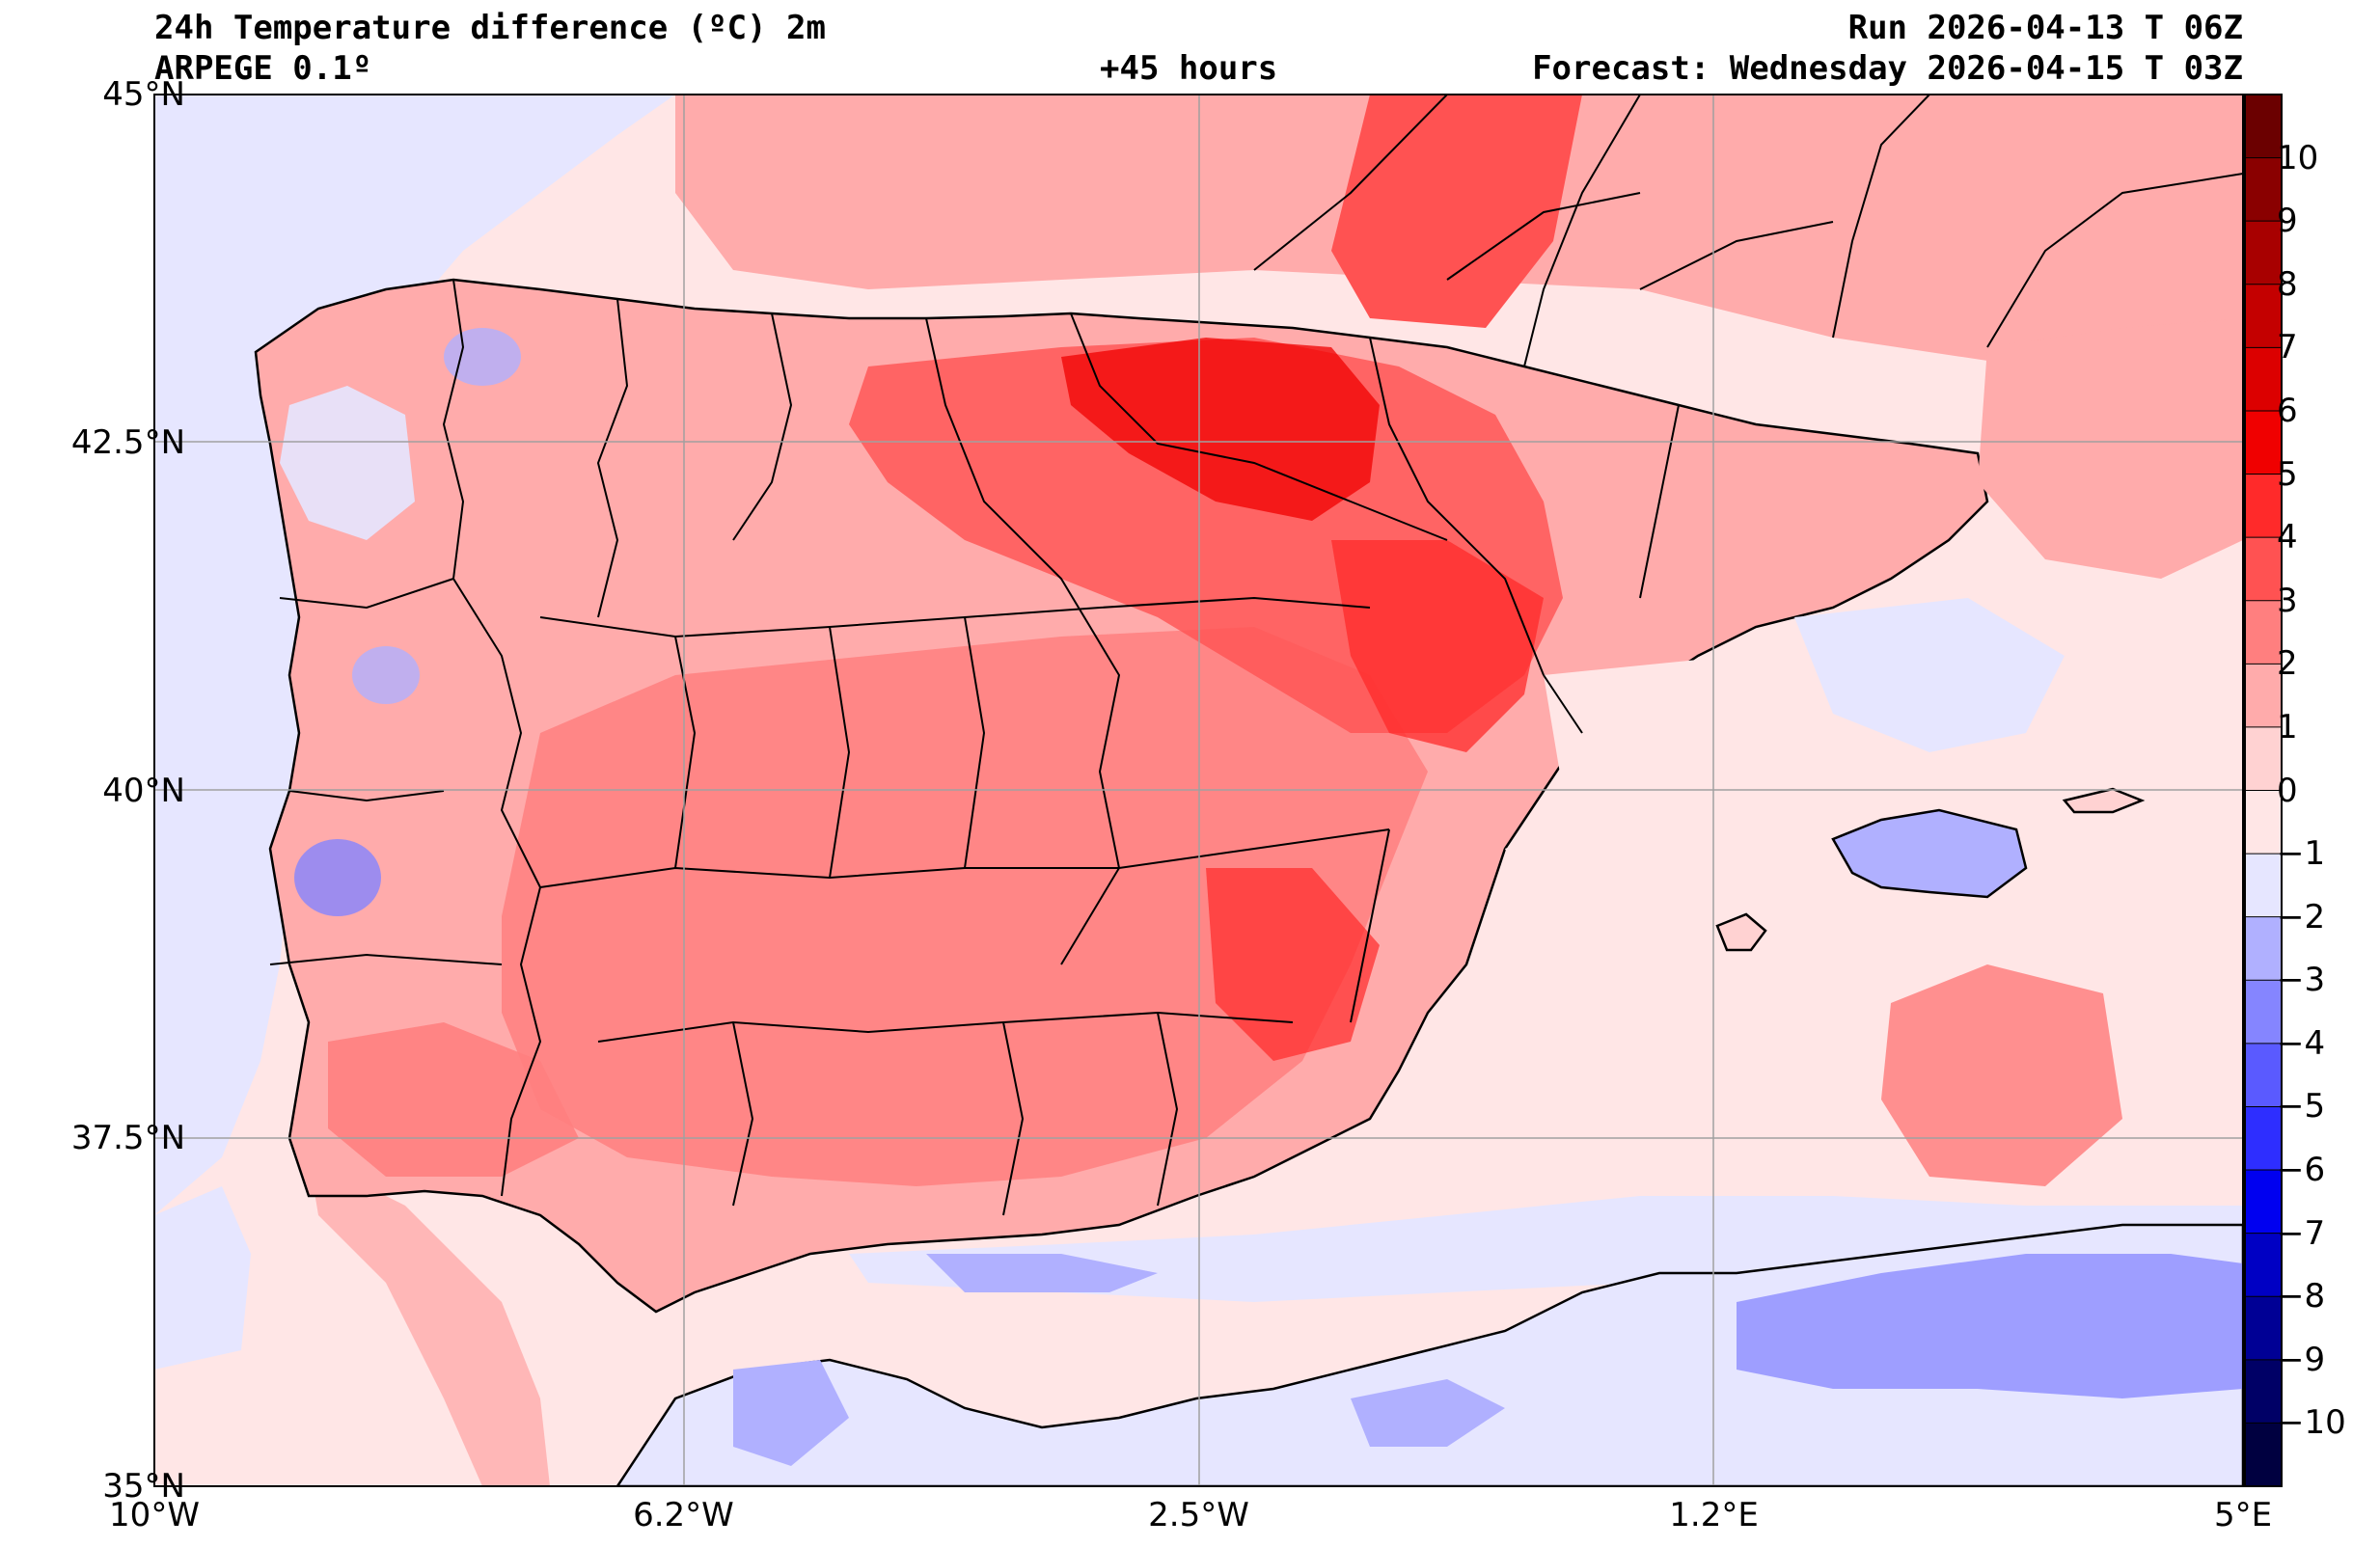 This screenshot has width=2380, height=1547. Describe the element at coordinates (1438, 646) in the screenshot. I see `aragon-hot-core` at that location.